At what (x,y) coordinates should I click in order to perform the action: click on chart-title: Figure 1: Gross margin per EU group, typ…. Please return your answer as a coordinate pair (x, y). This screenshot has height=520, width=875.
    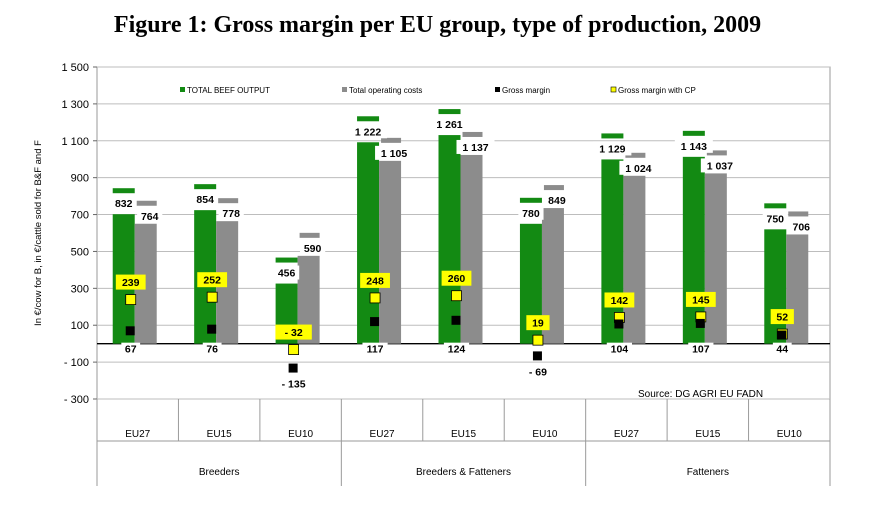
    Looking at the image, I should click on (437, 25).